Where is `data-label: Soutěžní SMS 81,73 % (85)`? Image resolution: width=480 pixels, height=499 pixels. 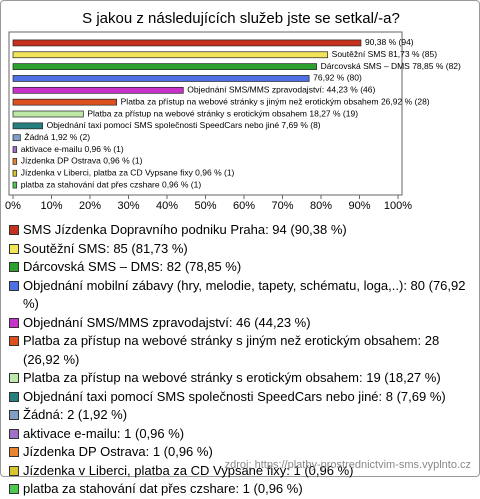 data-label: Soutěžní SMS 81,73 % (85) is located at coordinates (385, 54).